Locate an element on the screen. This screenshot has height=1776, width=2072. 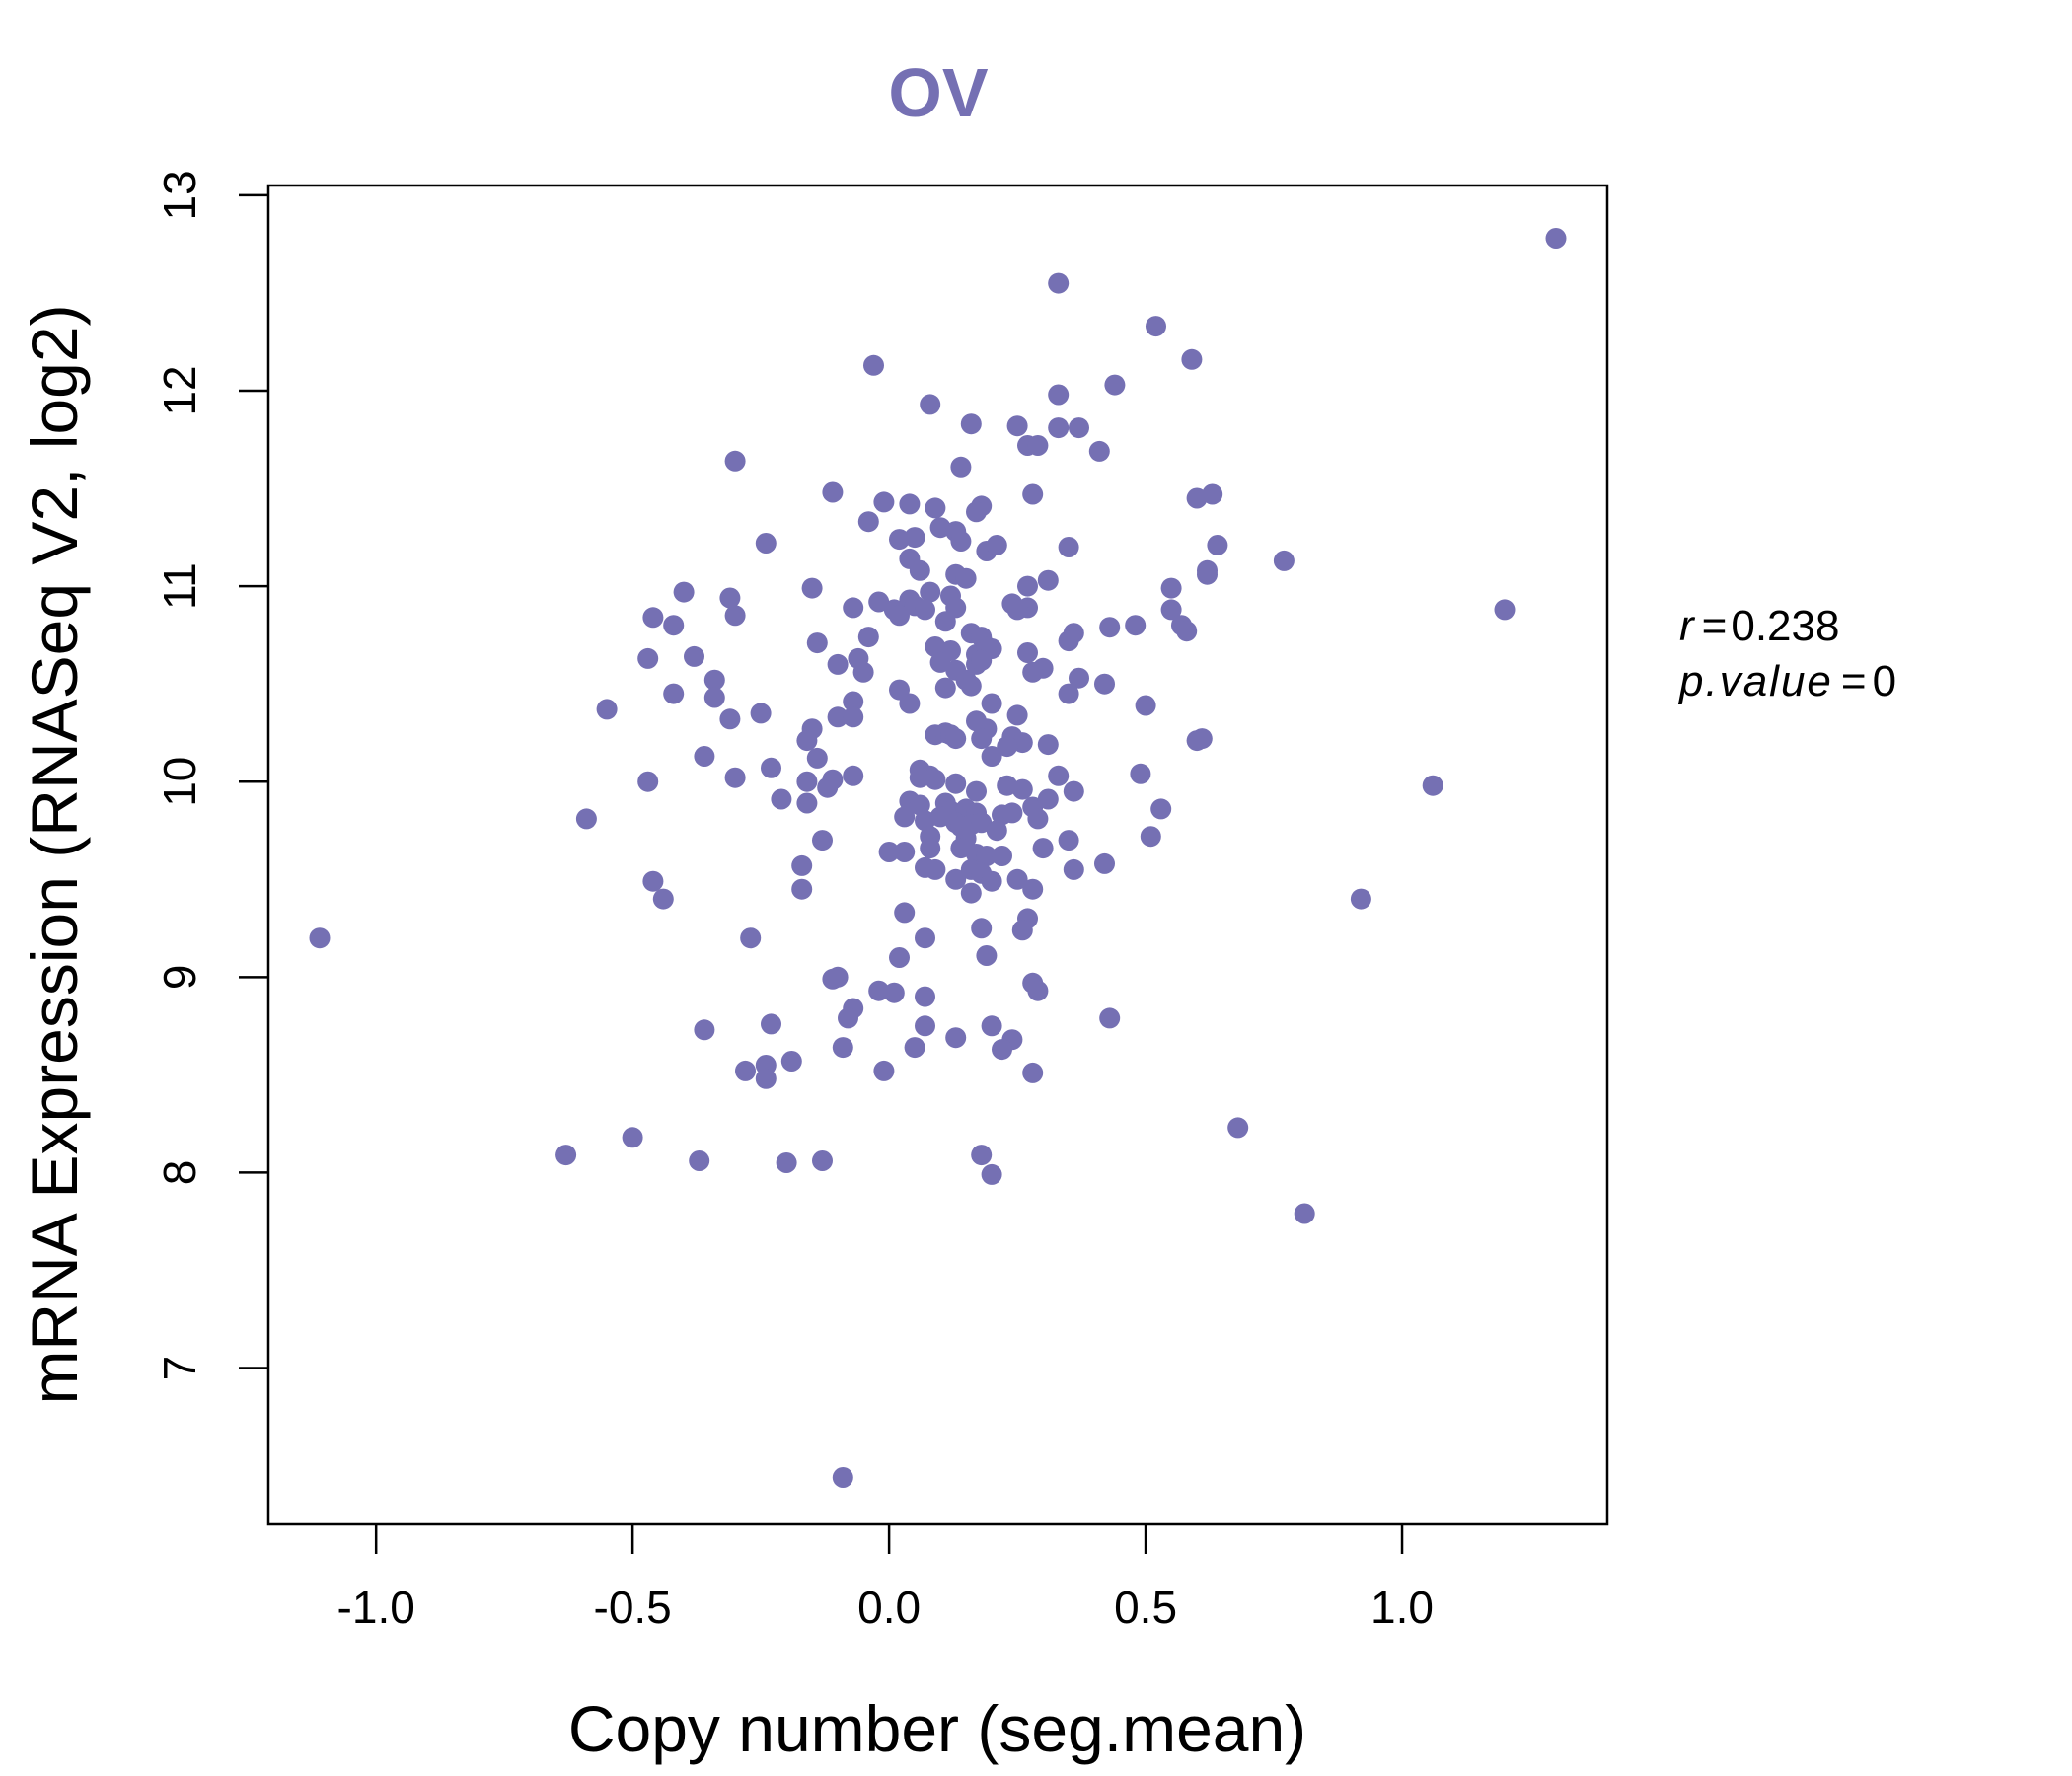
r-label: r is located at coordinates (1688, 626).